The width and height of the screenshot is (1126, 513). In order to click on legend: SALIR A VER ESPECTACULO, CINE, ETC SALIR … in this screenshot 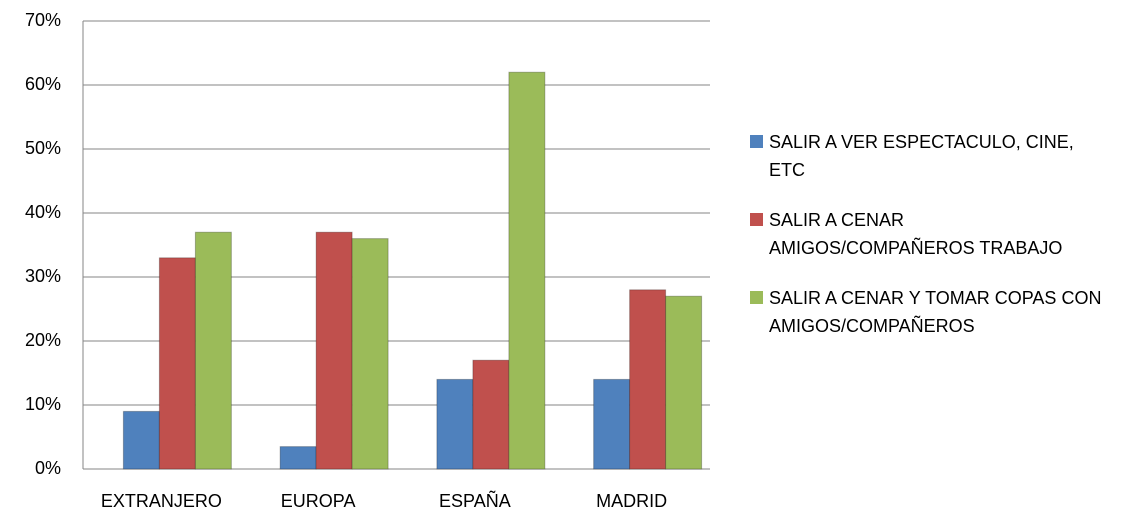, I will do `click(930, 245)`.